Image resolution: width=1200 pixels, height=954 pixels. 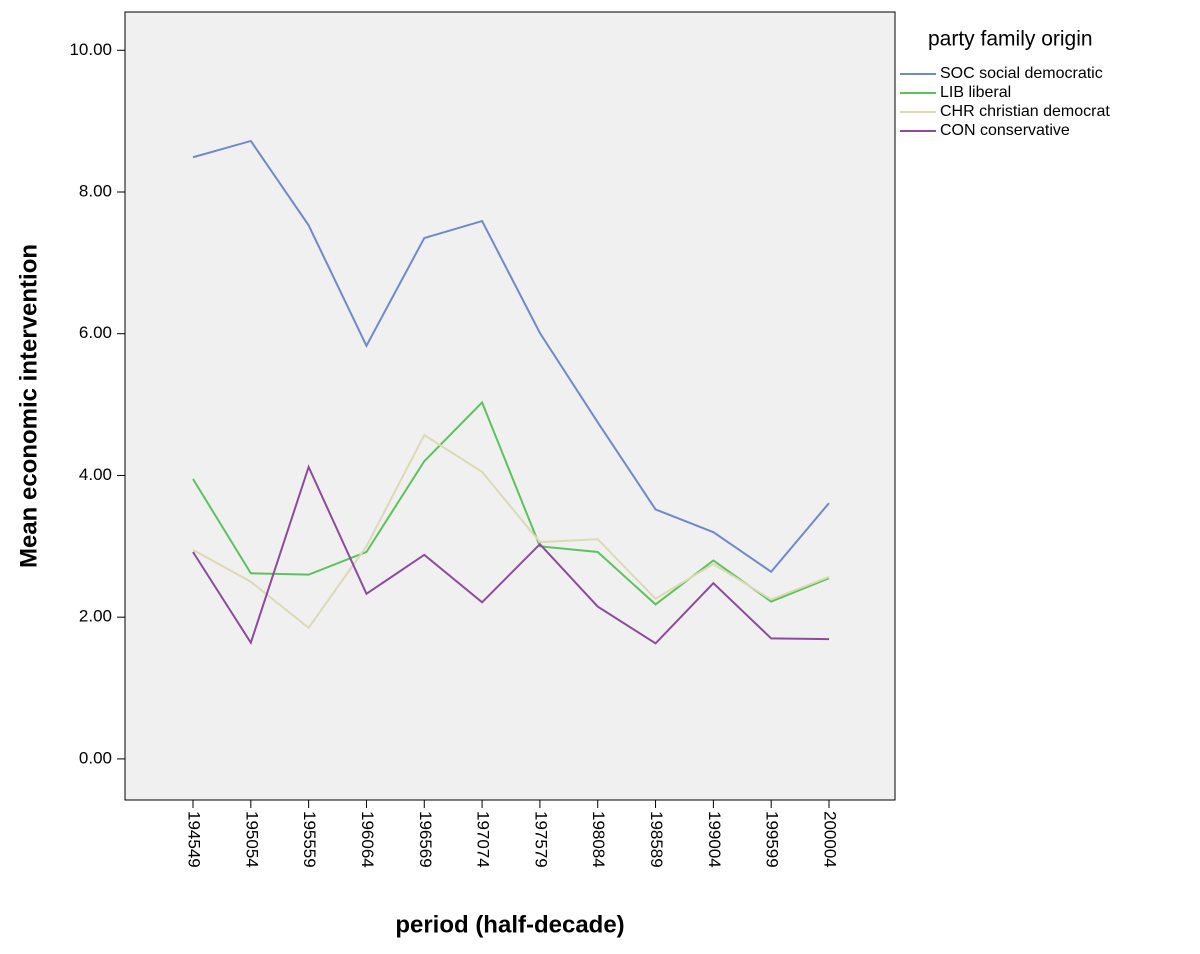 What do you see at coordinates (90, 49) in the screenshot?
I see `y-tick-label: 10.00` at bounding box center [90, 49].